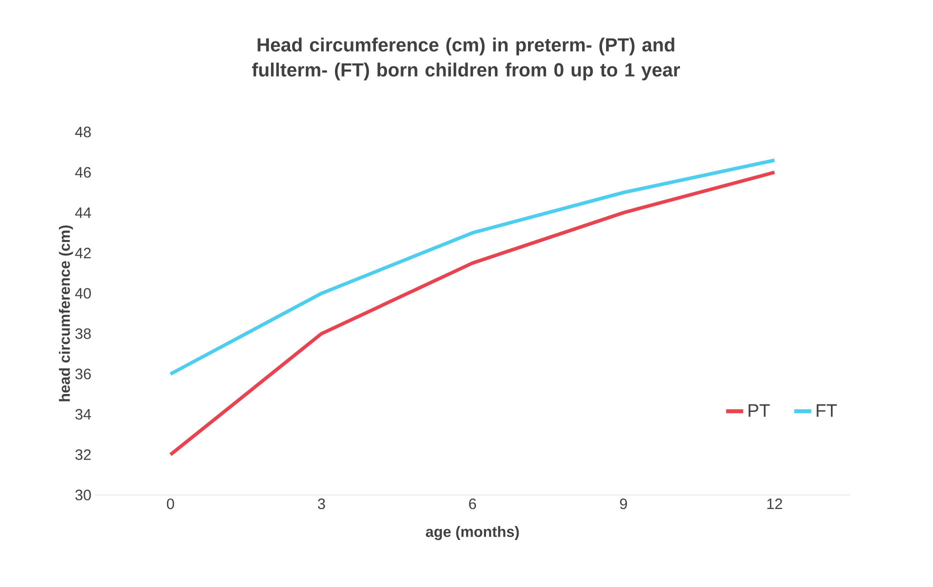 This screenshot has height=587, width=933. I want to click on x-axis-title: age (months), so click(472, 533).